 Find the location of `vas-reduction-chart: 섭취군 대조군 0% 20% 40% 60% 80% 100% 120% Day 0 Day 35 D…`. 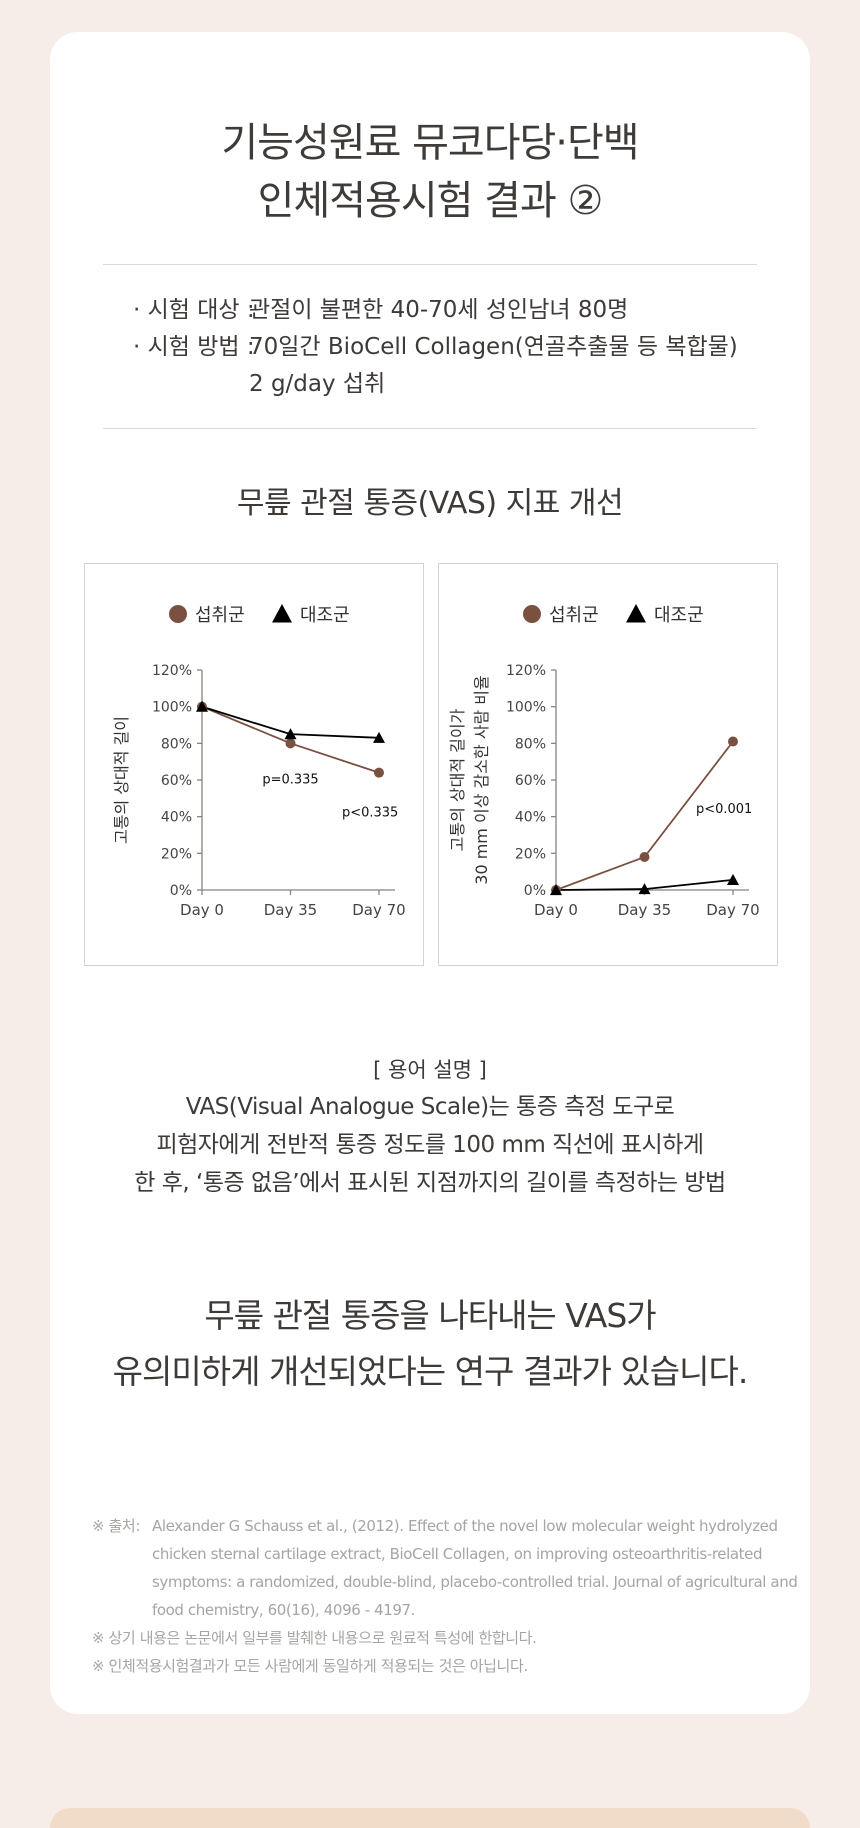

vas-reduction-chart: 섭취군 대조군 0% 20% 40% 60% 80% 100% 120% Day 0 Day 35 D… is located at coordinates (604, 761).